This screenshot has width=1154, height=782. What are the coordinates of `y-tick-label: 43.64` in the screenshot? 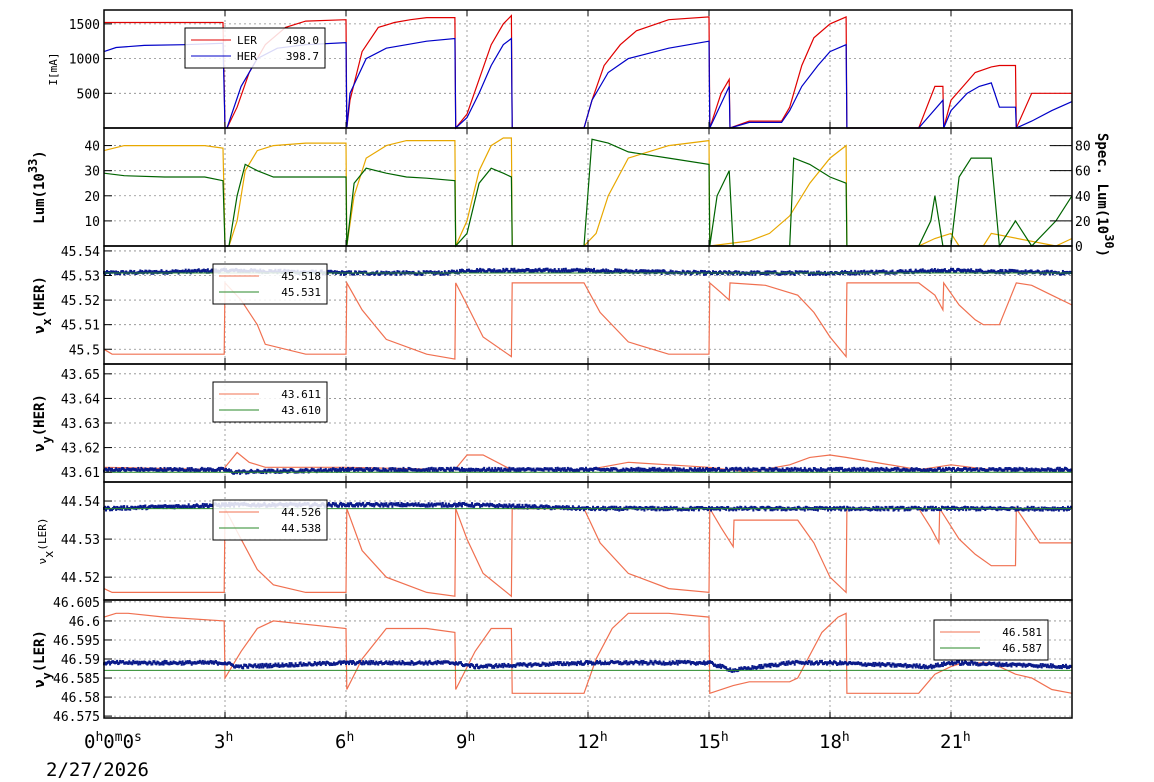 It's located at (80, 399).